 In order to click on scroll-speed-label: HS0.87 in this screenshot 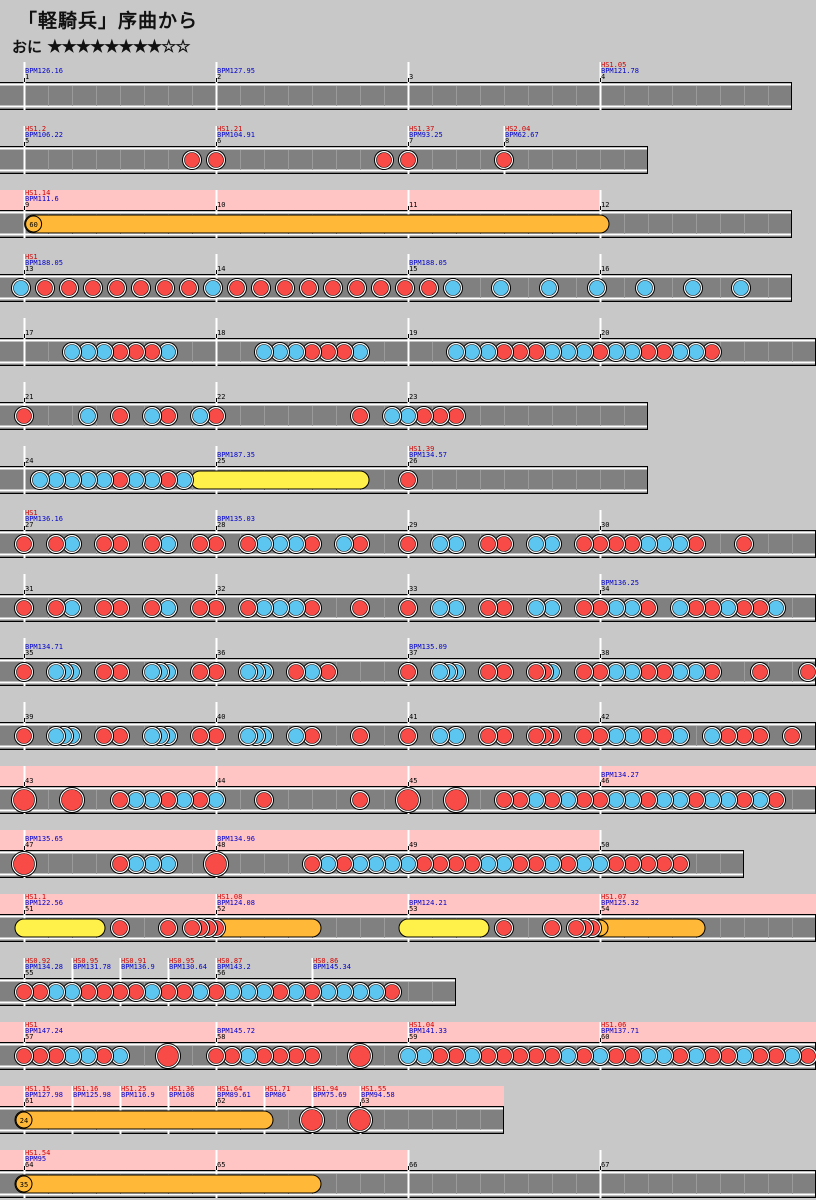, I will do `click(229, 961)`.